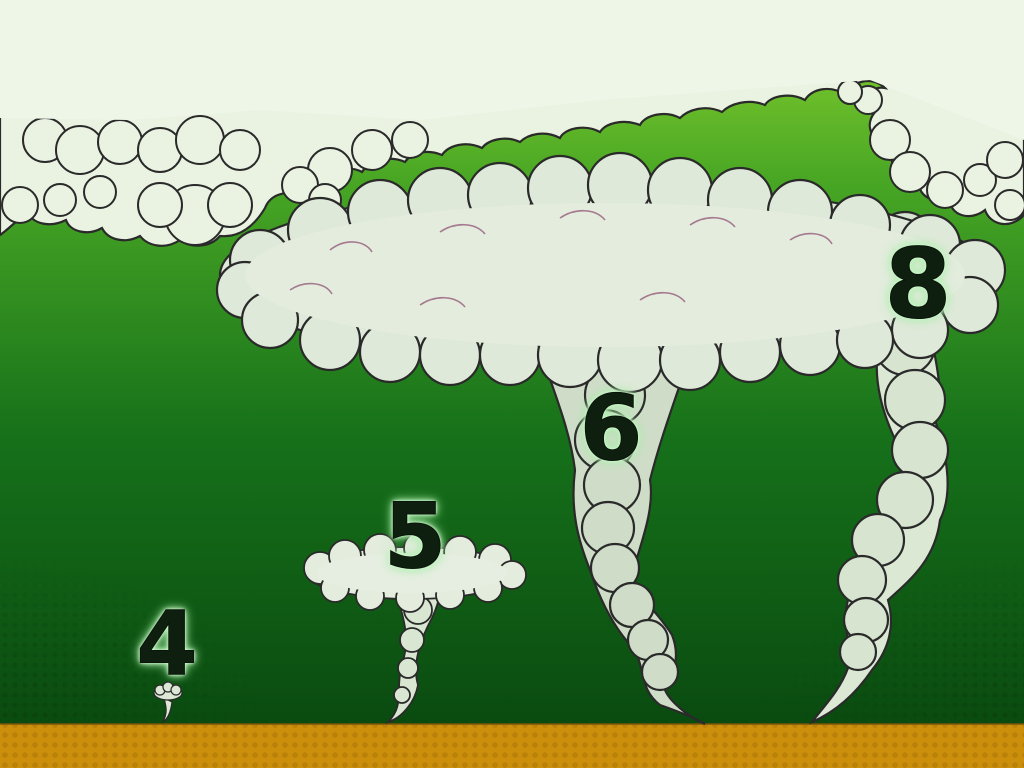 This screenshot has height=768, width=1024. What do you see at coordinates (512, 745) in the screenshot?
I see `ground-strip` at bounding box center [512, 745].